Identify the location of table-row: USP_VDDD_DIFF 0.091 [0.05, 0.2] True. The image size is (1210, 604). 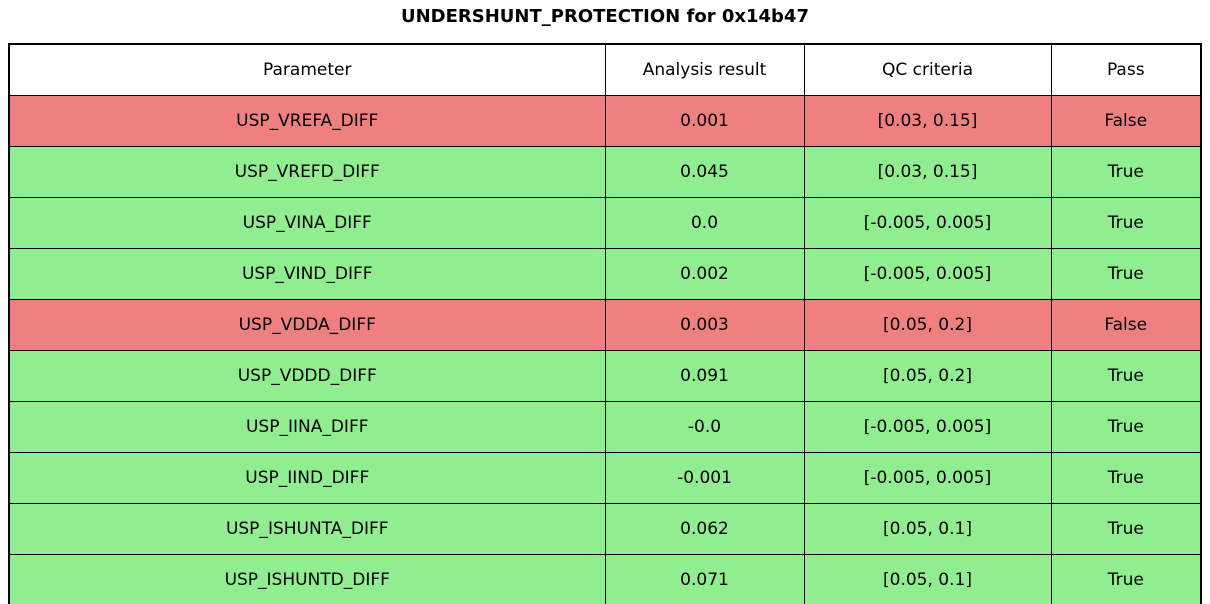
(605, 376).